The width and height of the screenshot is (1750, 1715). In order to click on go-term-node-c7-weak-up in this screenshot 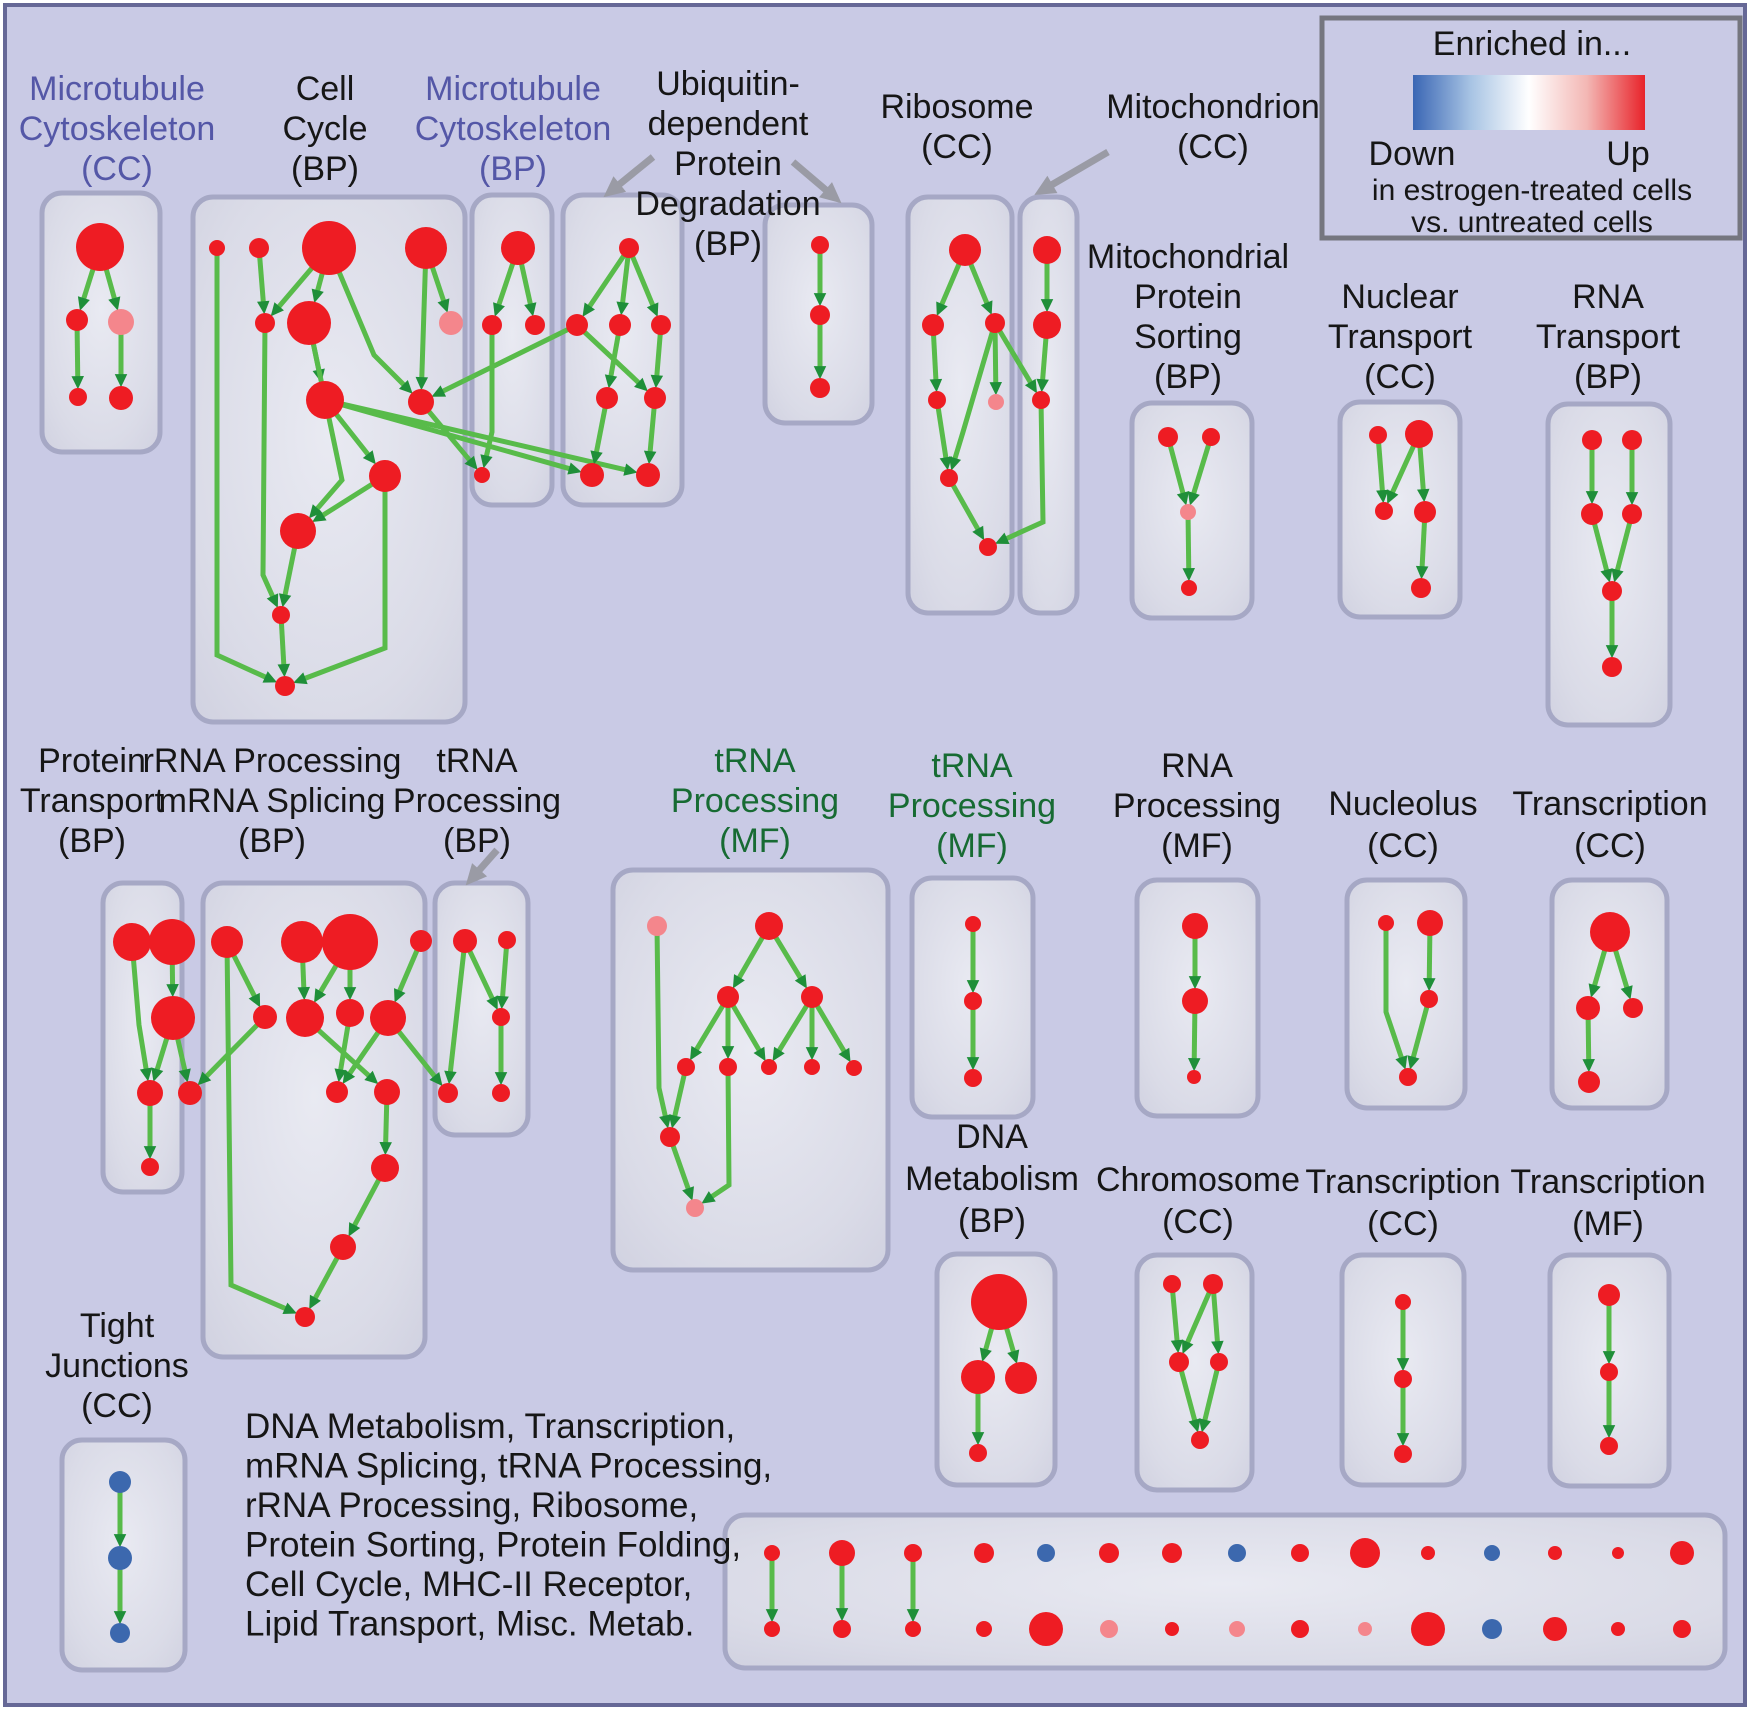, I will do `click(451, 323)`.